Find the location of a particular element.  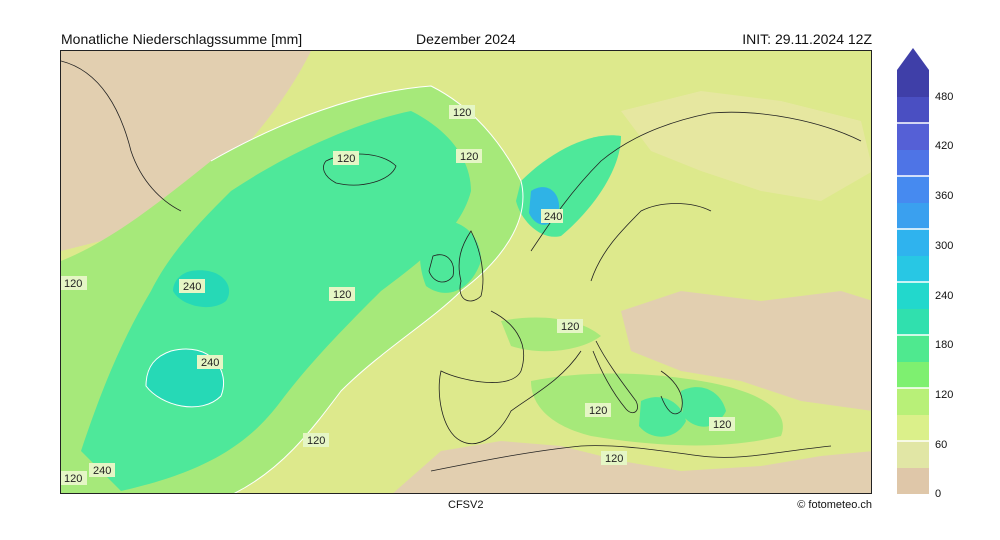

colorbar-tick: 120 is located at coordinates (944, 395).